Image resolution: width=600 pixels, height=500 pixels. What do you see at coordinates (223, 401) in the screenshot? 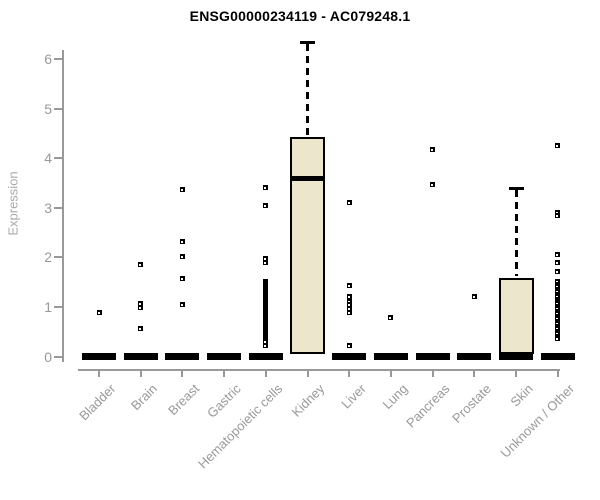
I see `x-tick-label: Gastric` at bounding box center [223, 401].